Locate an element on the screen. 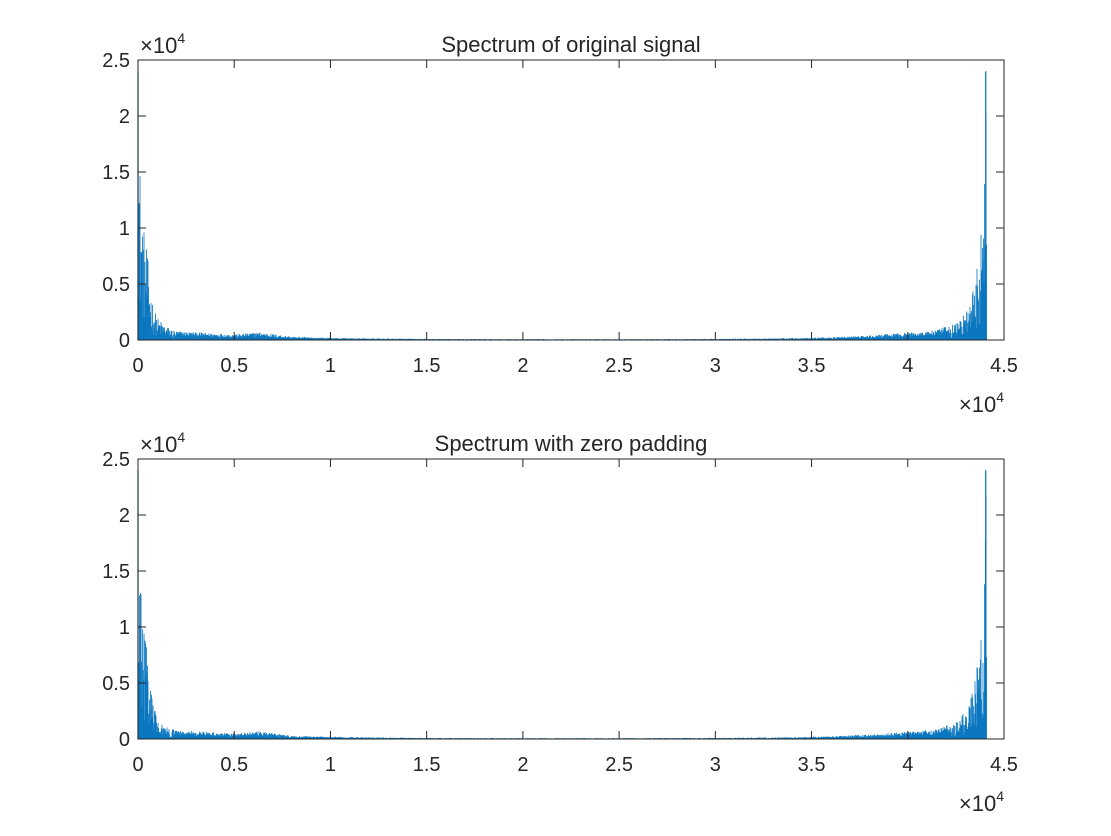  chart-title: Spectrum with zero padding is located at coordinates (571, 443).